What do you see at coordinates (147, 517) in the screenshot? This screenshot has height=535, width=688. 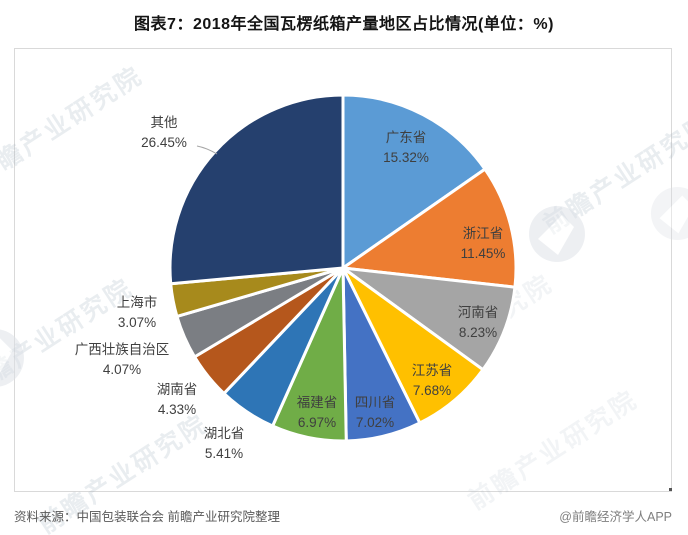 I see `source-note: 资料来源：中国包装联合会 前瞻产业研究院整理` at bounding box center [147, 517].